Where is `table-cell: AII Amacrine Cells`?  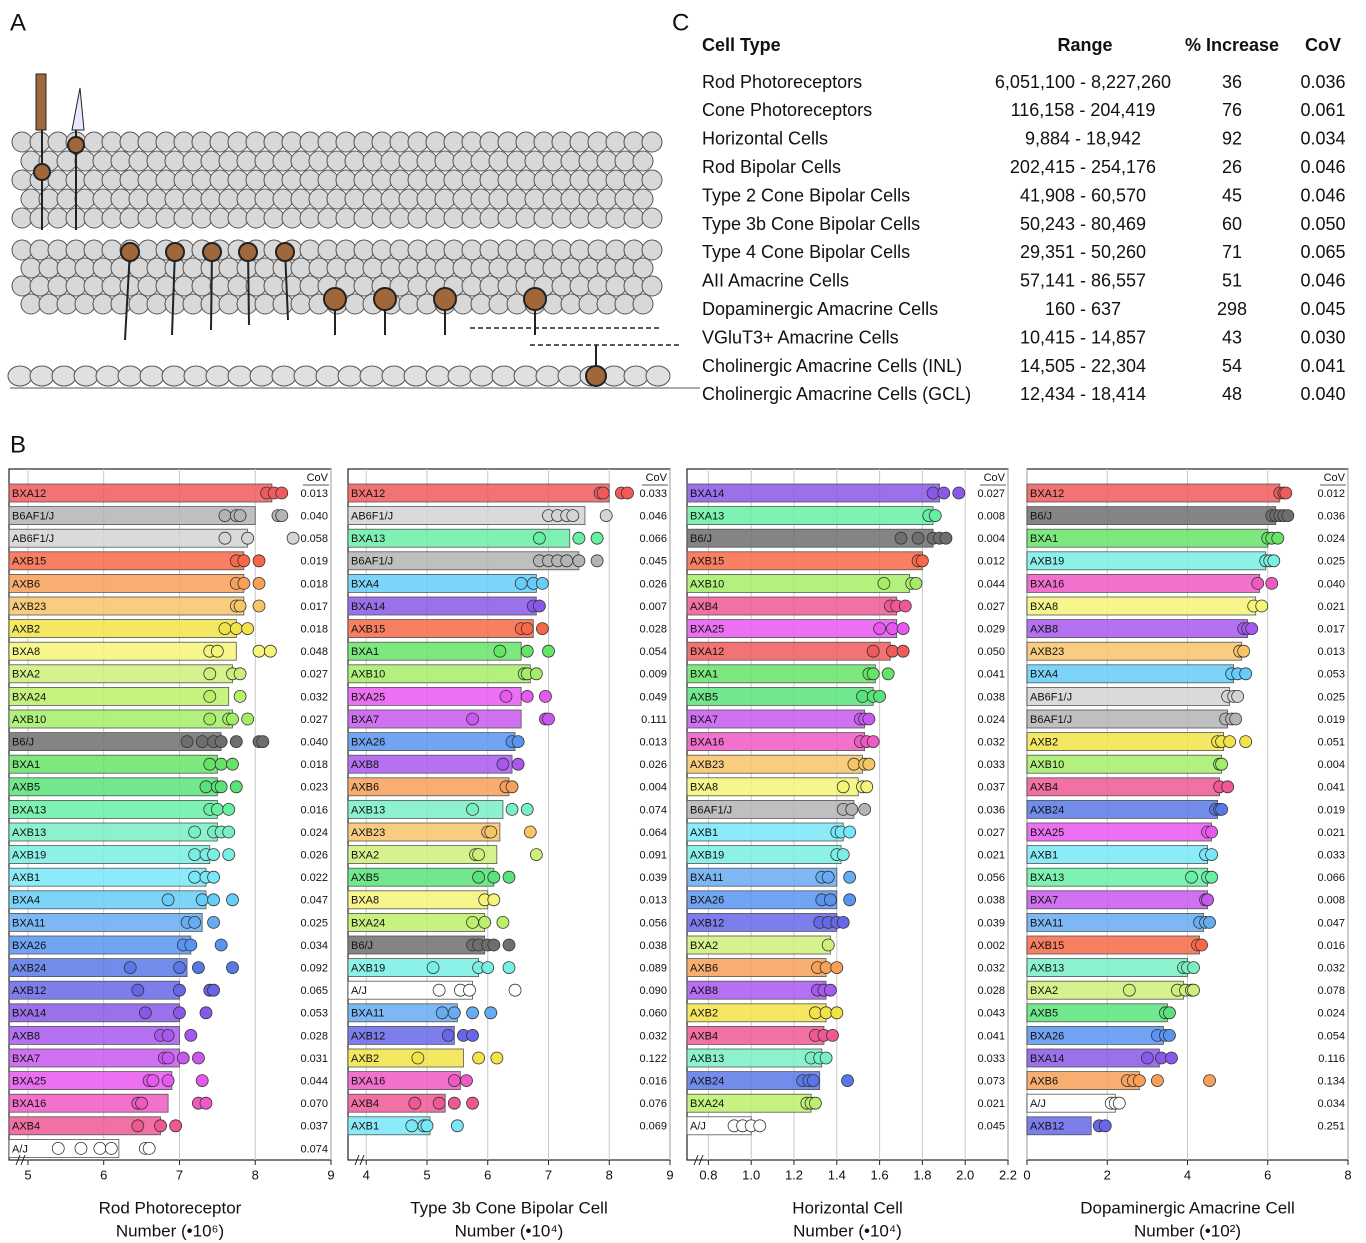
table-cell: AII Amacrine Cells is located at coordinates (775, 281).